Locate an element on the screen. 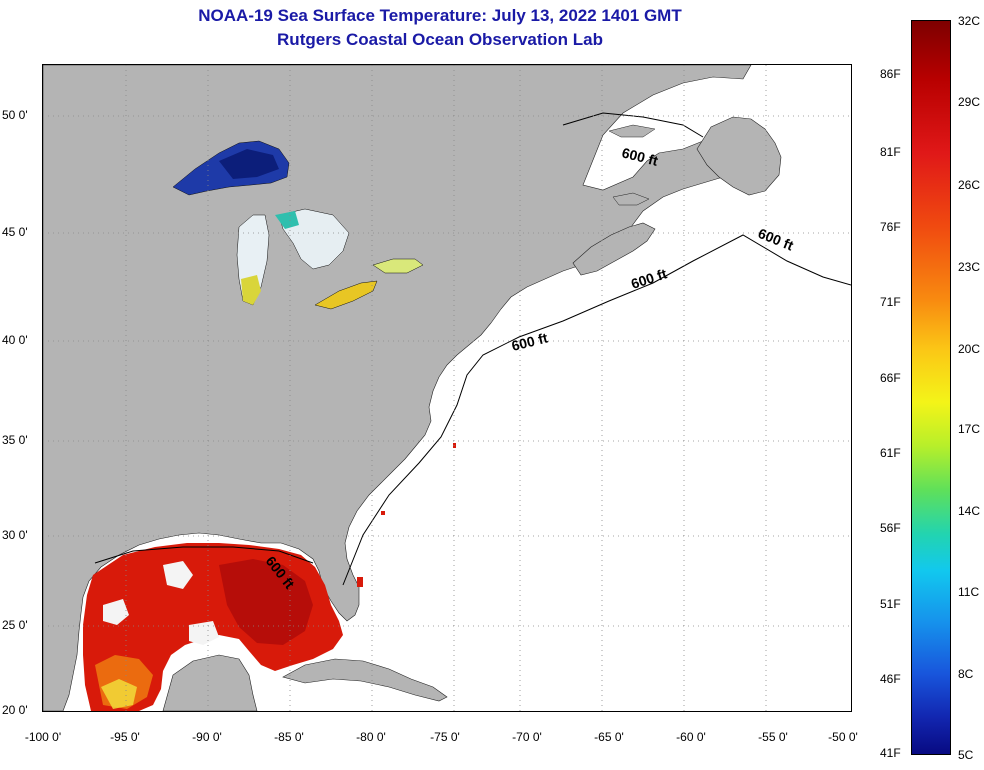 Image resolution: width=984 pixels, height=770 pixels. colorbar-c-label: 26C is located at coordinates (969, 185).